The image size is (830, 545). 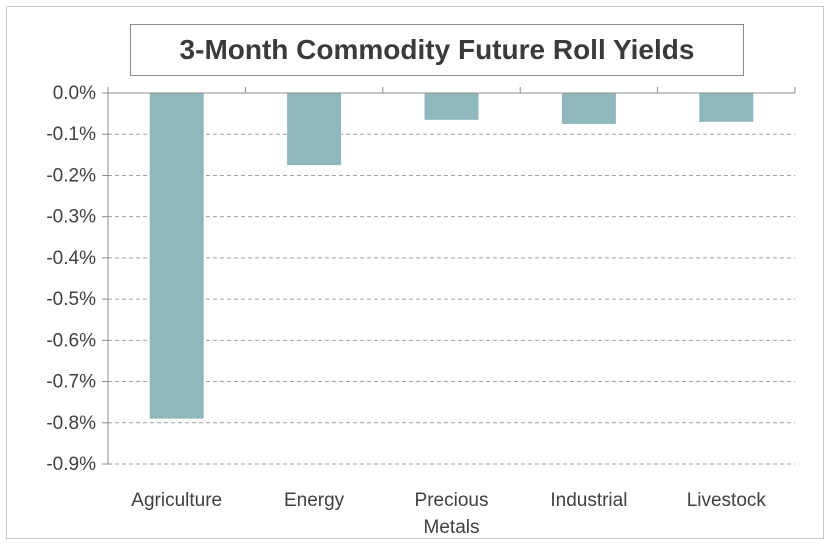 What do you see at coordinates (71, 134) in the screenshot?
I see `y-tick-label: -0.1%` at bounding box center [71, 134].